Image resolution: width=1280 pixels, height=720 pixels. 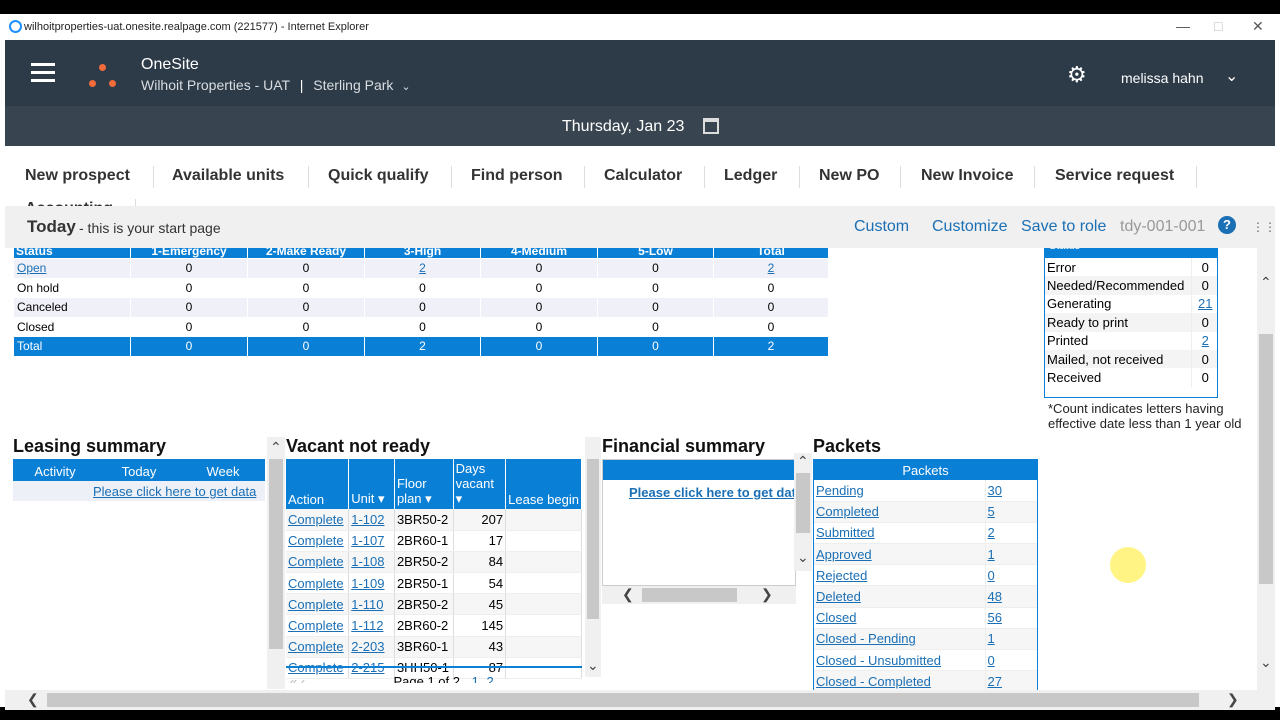 I want to click on packet-status-link: Closed, so click(x=836, y=618).